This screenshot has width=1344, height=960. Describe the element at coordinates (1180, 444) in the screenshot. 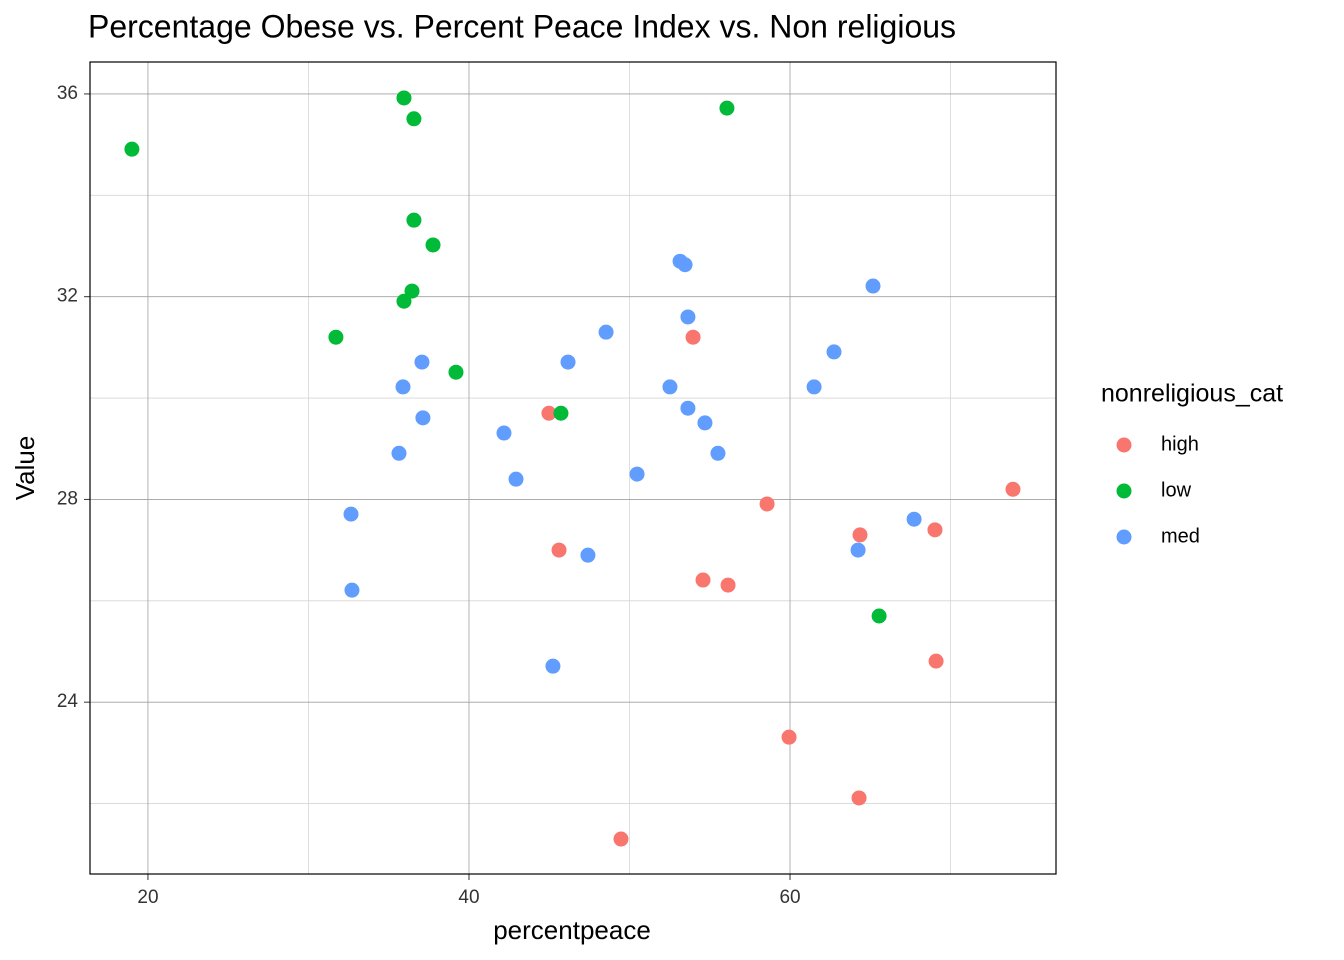

I see `legend-label: high` at that location.